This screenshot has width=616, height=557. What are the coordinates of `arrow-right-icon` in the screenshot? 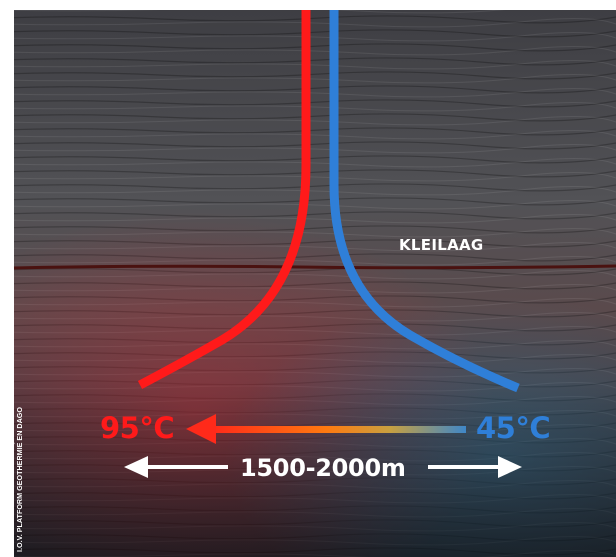 It's located at (464, 467).